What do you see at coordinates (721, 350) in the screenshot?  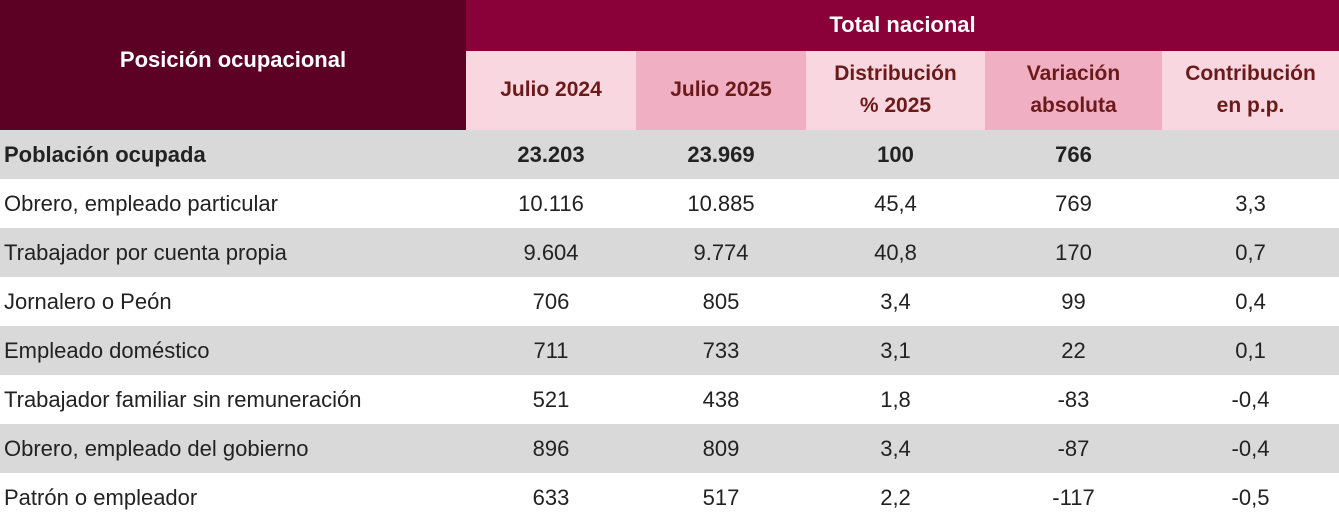 I see `cell-value: 733` at bounding box center [721, 350].